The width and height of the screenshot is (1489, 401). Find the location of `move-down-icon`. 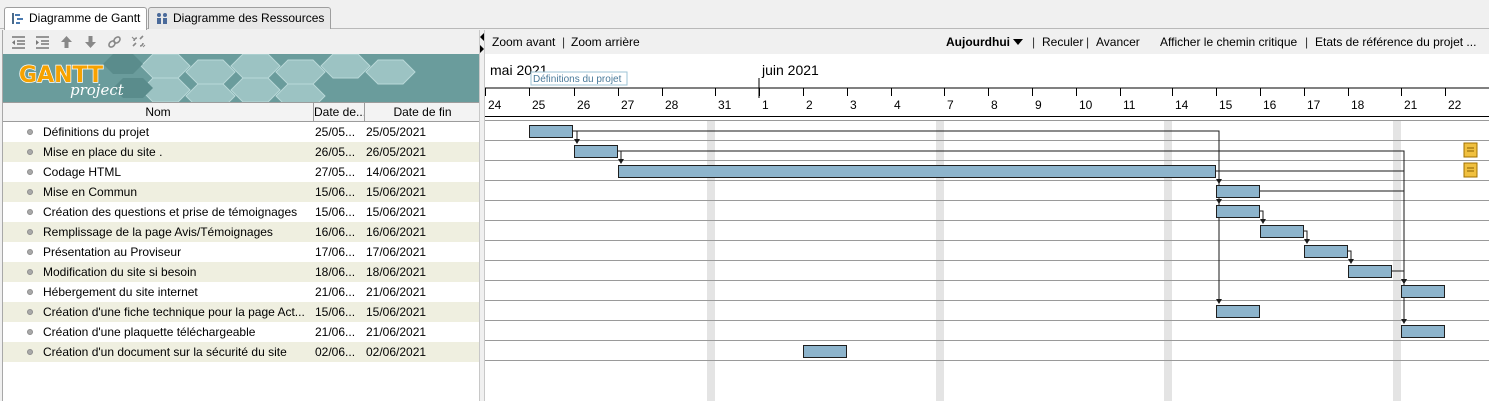

move-down-icon is located at coordinates (90, 42).